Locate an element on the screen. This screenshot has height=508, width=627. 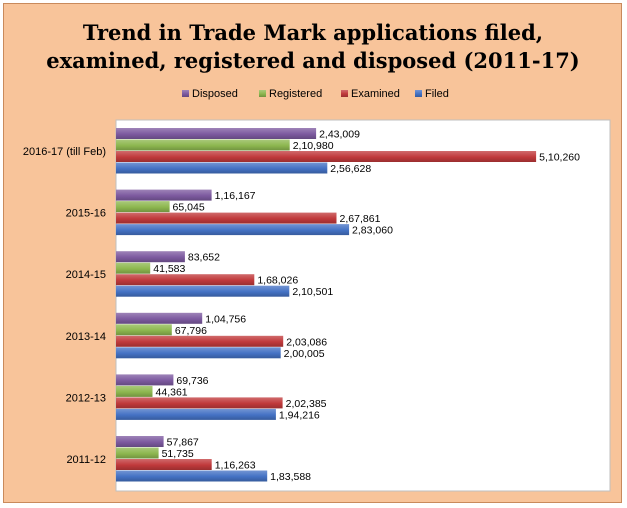
value-label-disposed-2015-16: 1,16,167 is located at coordinates (235, 196).